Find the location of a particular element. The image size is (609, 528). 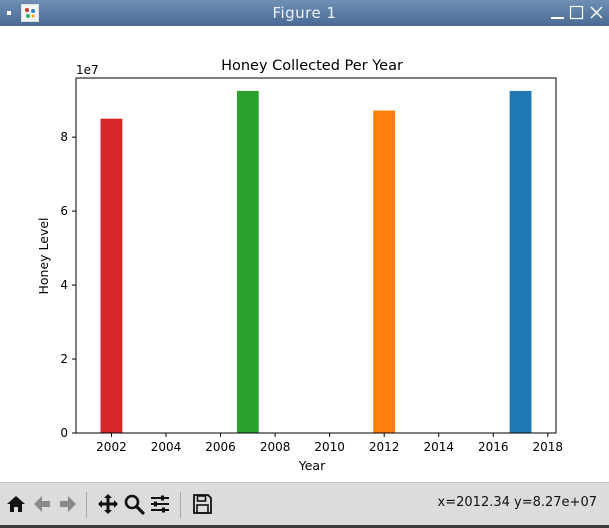

zoom-button is located at coordinates (134, 504).